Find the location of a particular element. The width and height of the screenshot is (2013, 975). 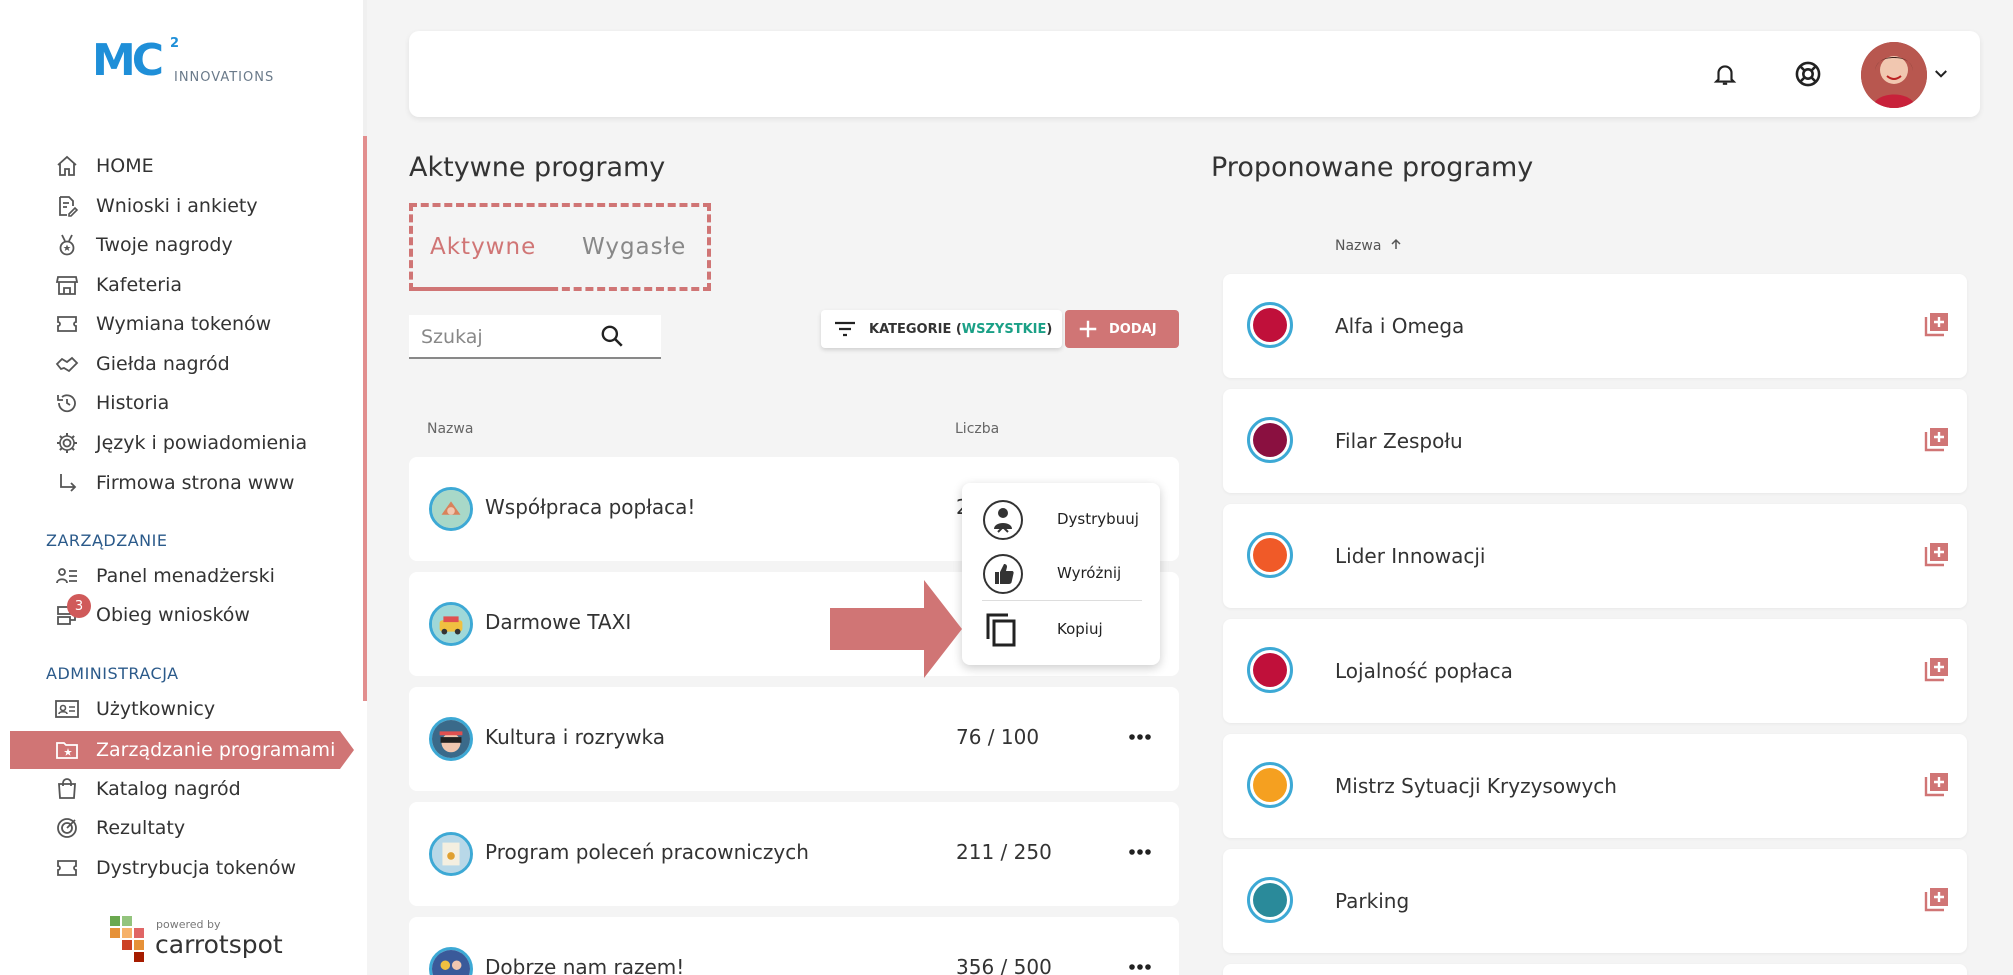

tabs-highlight-box is located at coordinates (560, 247).